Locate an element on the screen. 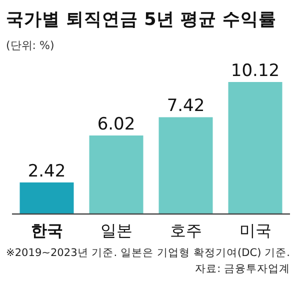  subtitle: (단위: %) is located at coordinates (30, 45).